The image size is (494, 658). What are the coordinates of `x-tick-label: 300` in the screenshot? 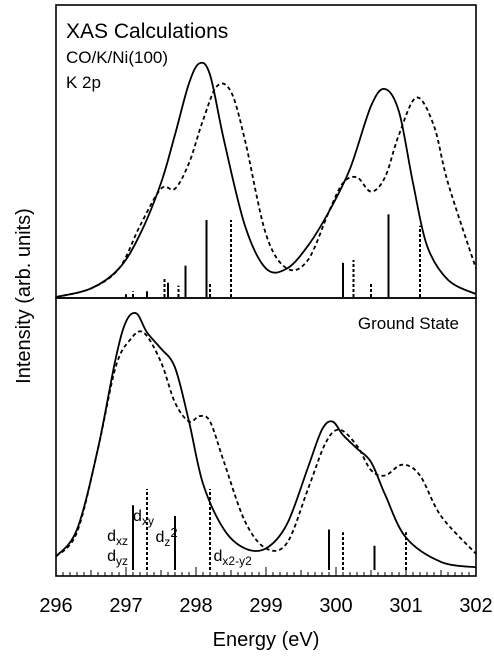 It's located at (335, 606).